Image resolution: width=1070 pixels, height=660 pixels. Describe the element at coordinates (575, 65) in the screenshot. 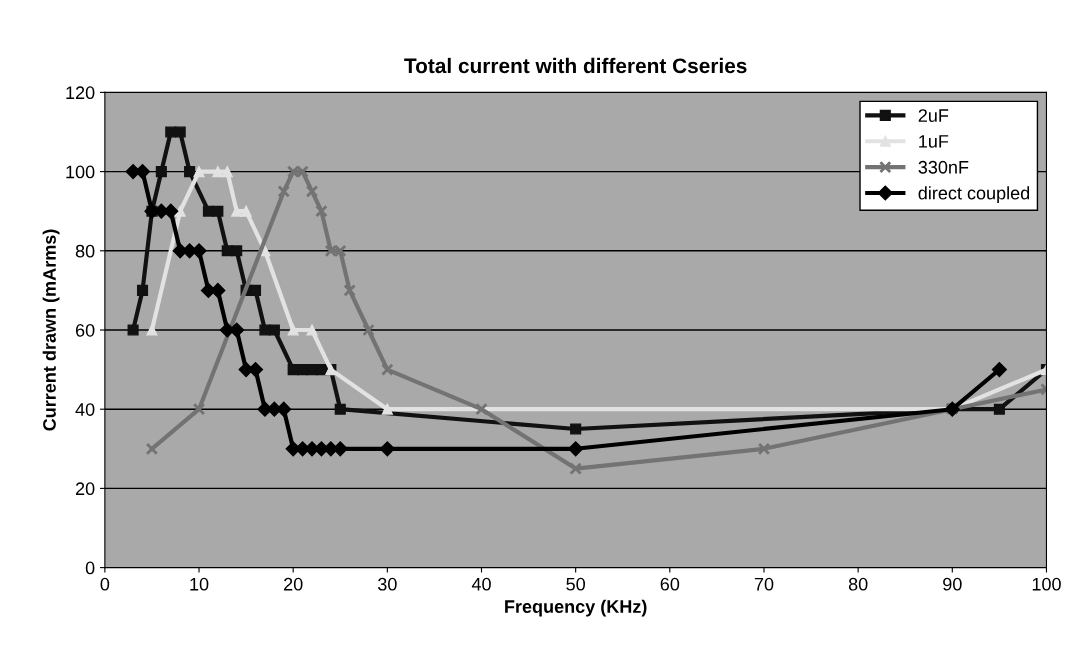

I see `chart-title: Total current with different Cseries` at that location.